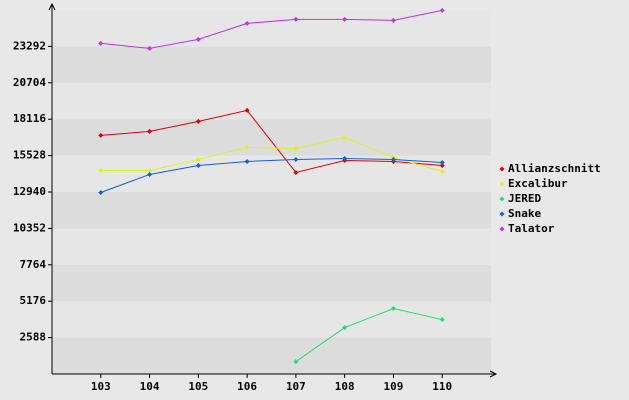  What do you see at coordinates (394, 386) in the screenshot?
I see `x-tick-label: 109` at bounding box center [394, 386].